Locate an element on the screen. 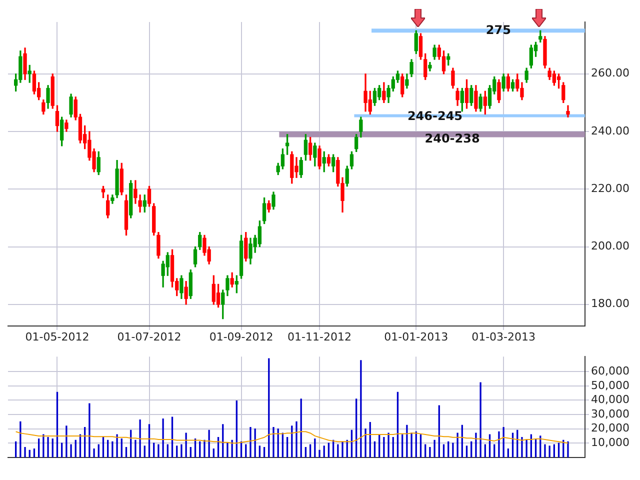  x-tick-label: 01-03-2013 is located at coordinates (504, 337).